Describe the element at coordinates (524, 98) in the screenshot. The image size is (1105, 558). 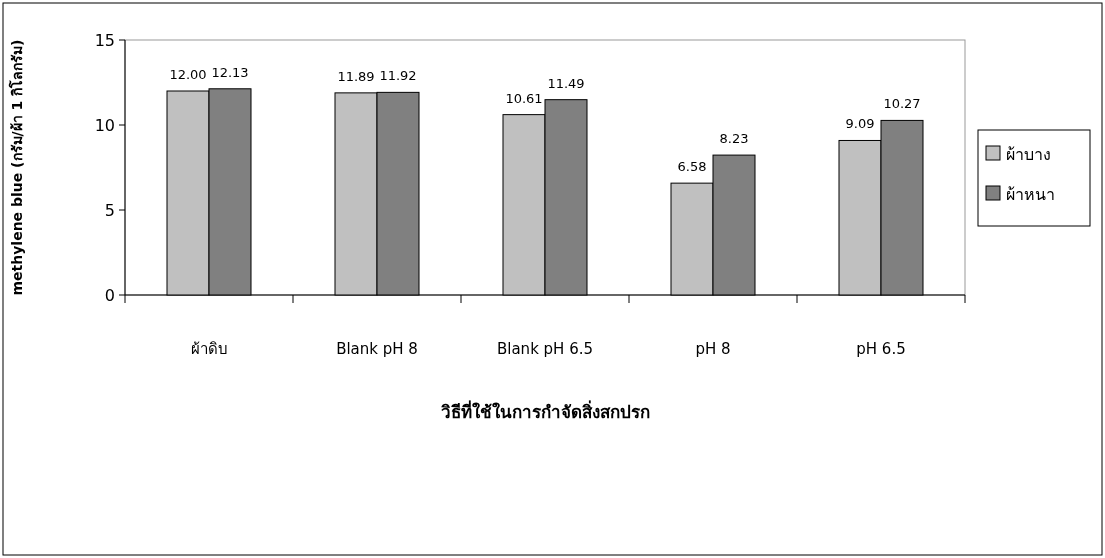
I see `data-label: 10.61` at that location.